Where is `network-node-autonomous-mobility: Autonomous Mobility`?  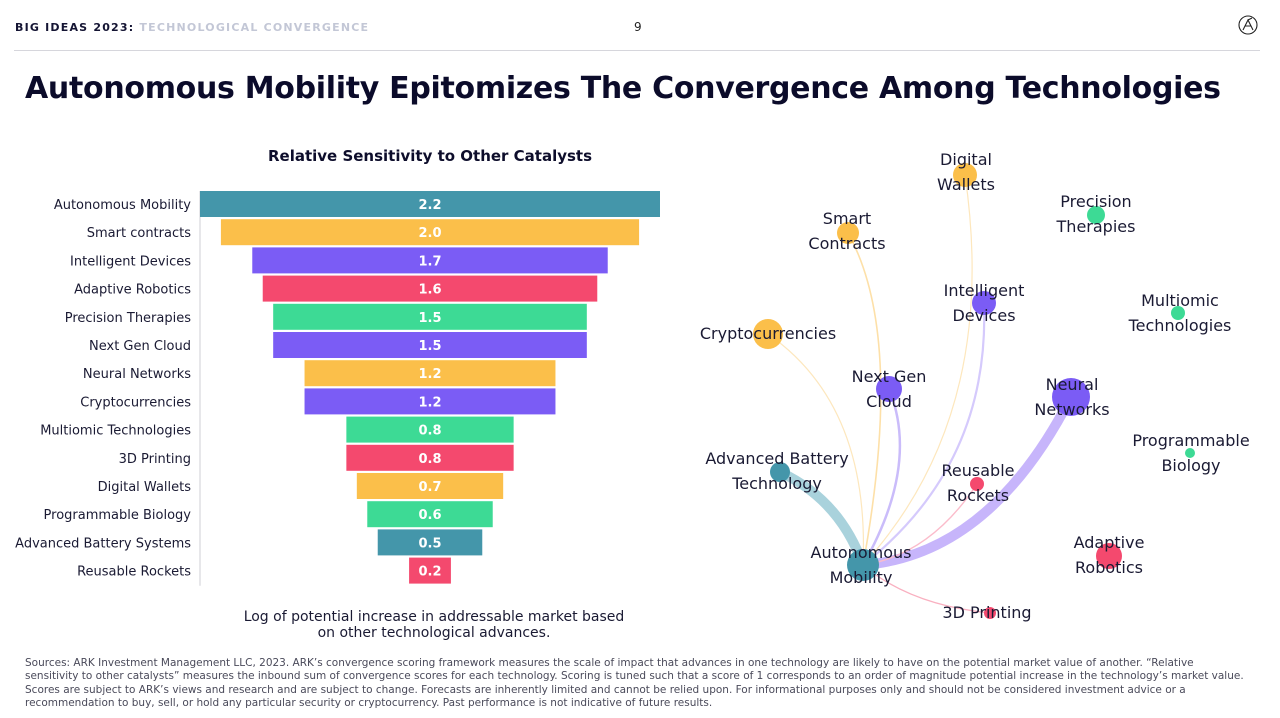
network-node-autonomous-mobility: Autonomous Mobility is located at coordinates (861, 565).